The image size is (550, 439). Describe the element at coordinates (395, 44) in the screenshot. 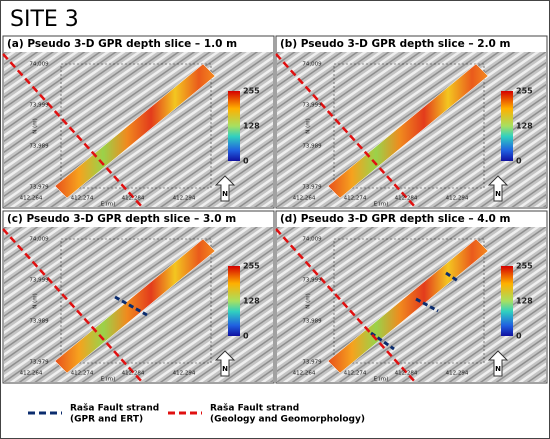

I see `panel-title: (b) Pseudo 3-D GPR depth slice – 2.0 m` at that location.